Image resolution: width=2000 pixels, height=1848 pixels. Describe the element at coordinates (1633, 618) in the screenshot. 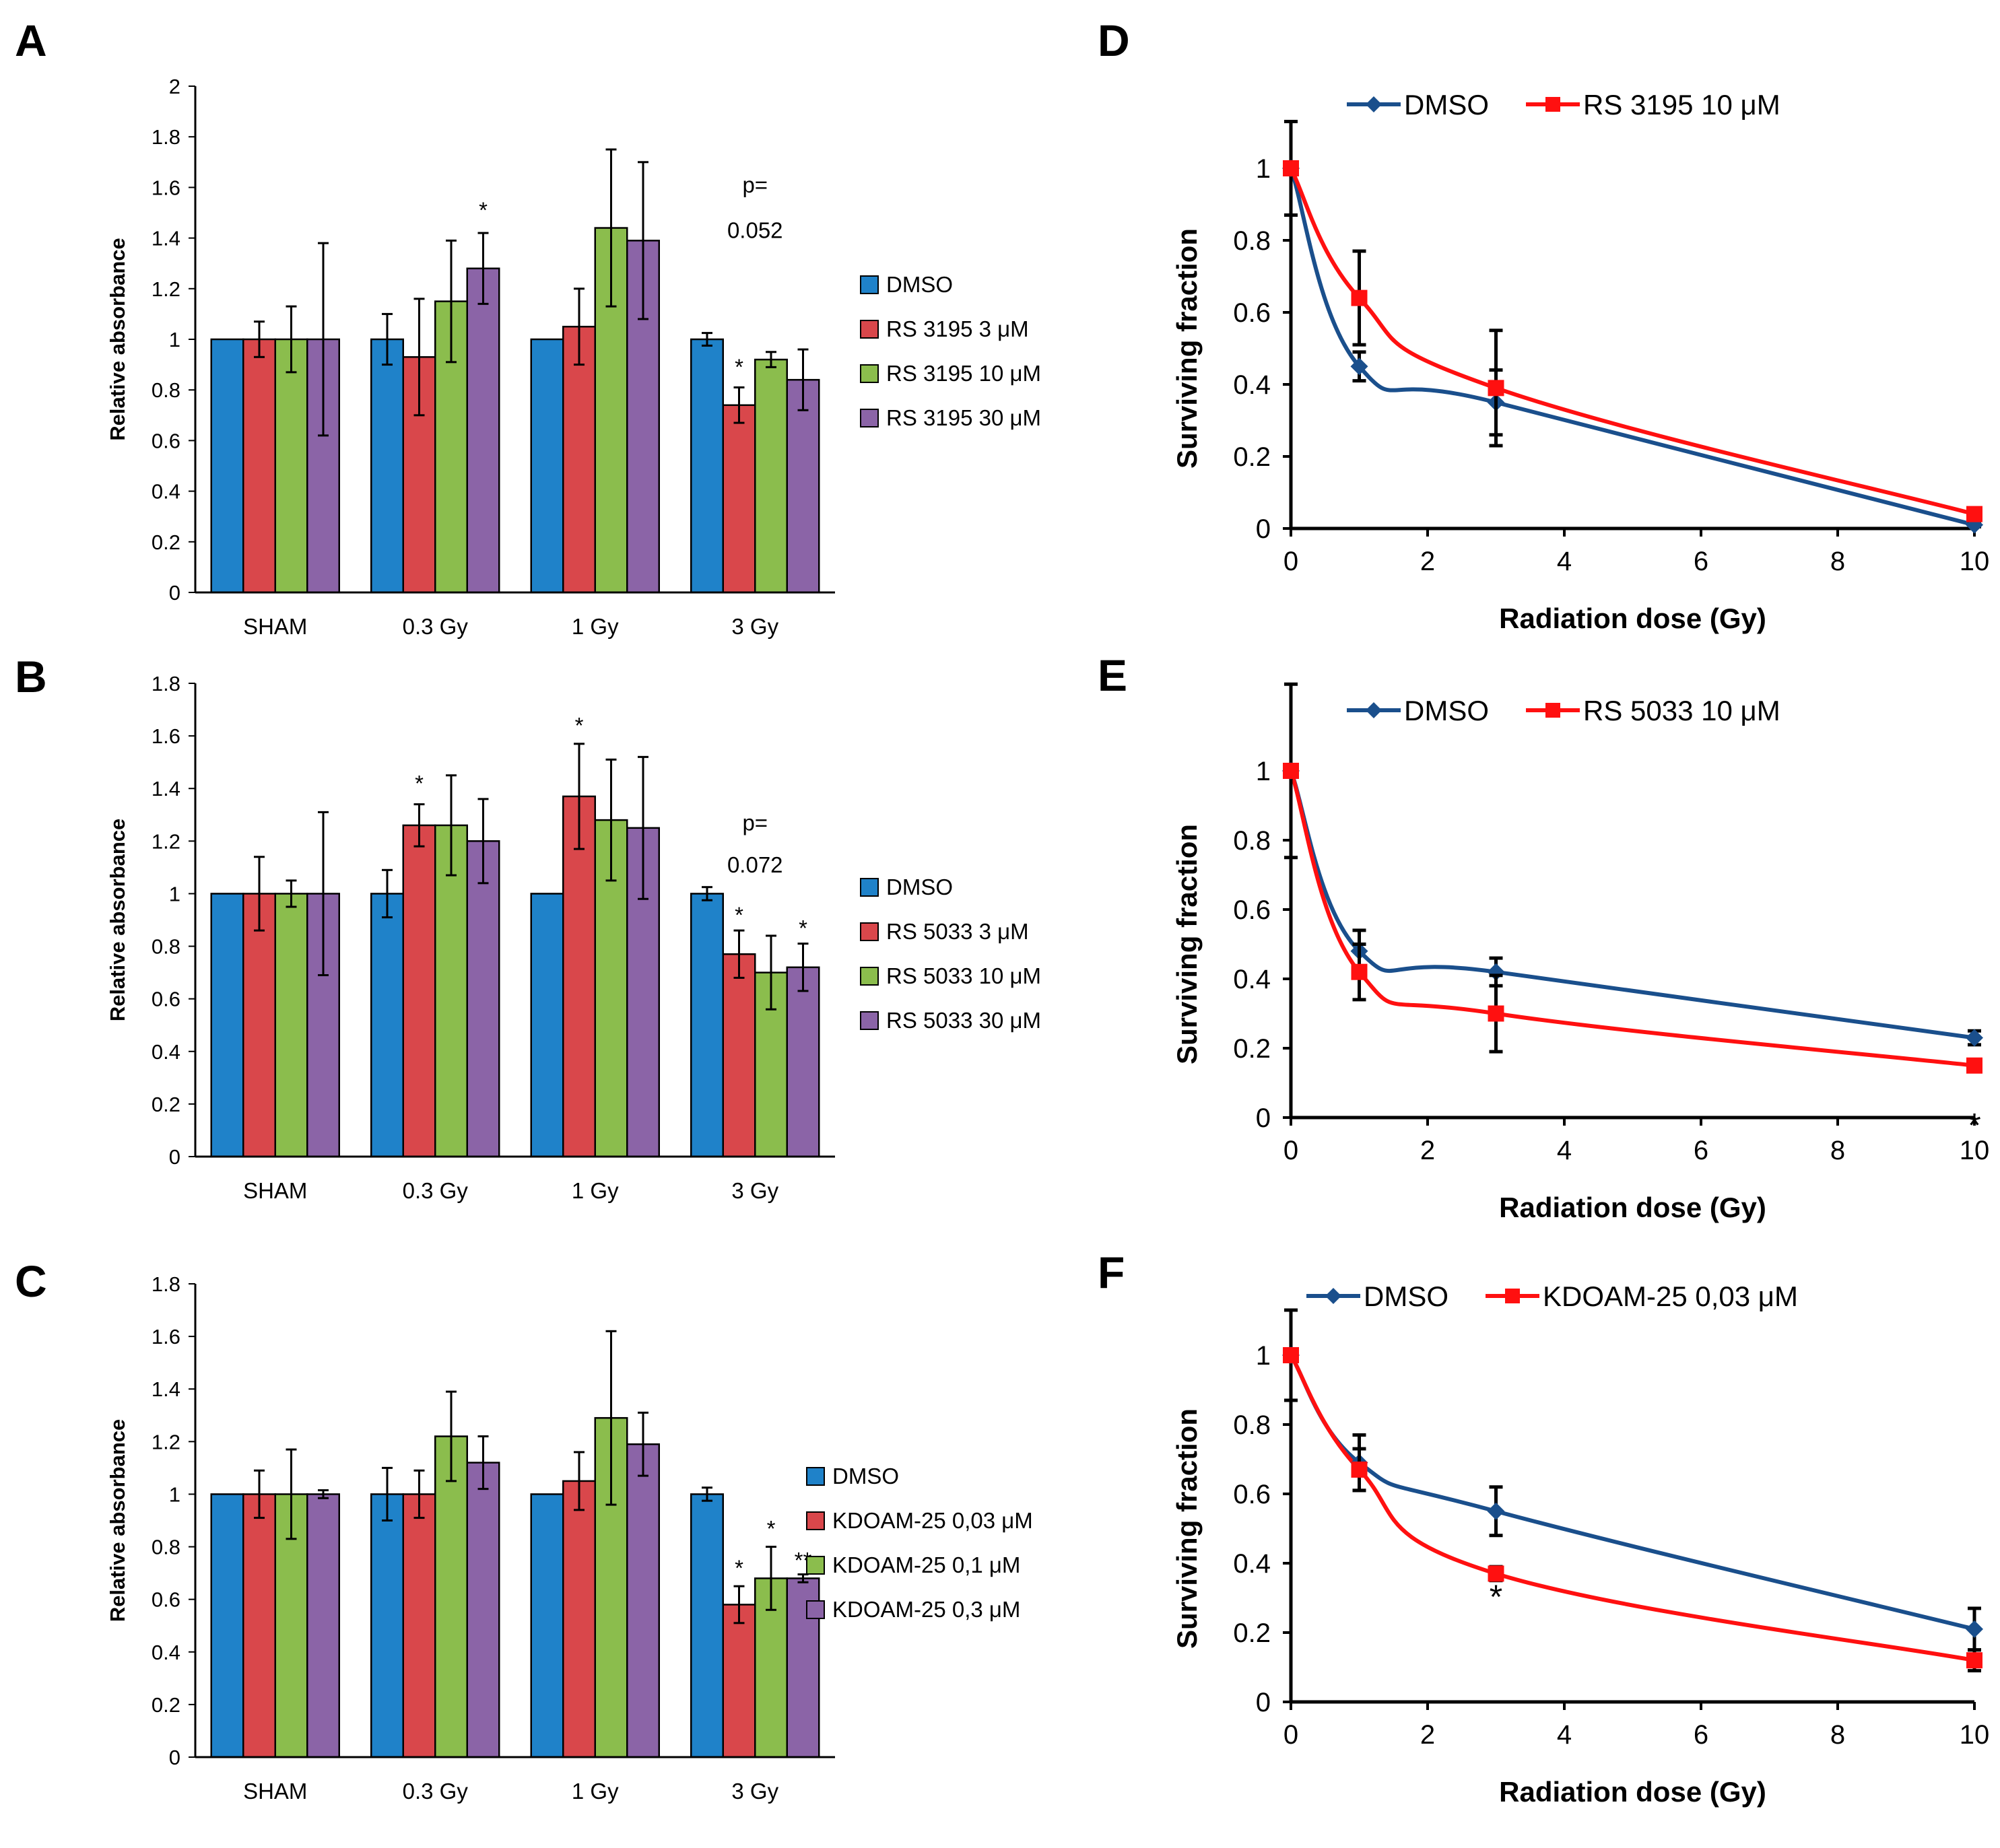

I see `x-axis-title: Radiation dose (Gy)` at that location.